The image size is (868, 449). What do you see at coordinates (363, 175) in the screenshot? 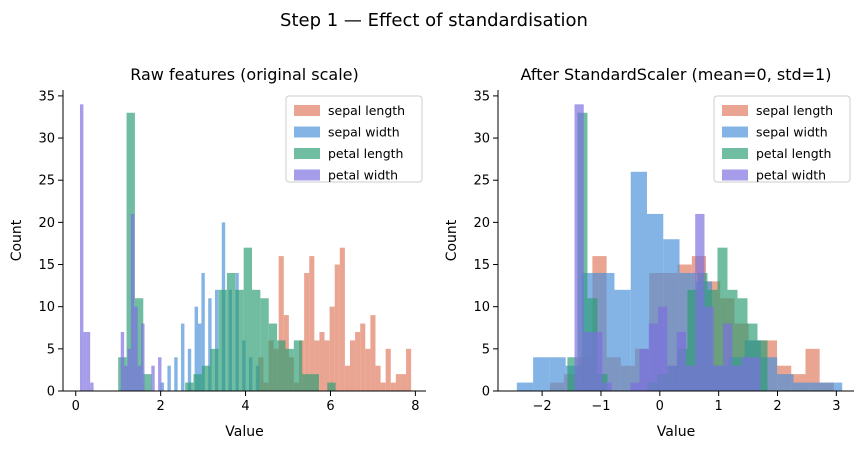
I see `panel-1-legend-label-petal-width: petal width` at bounding box center [363, 175].